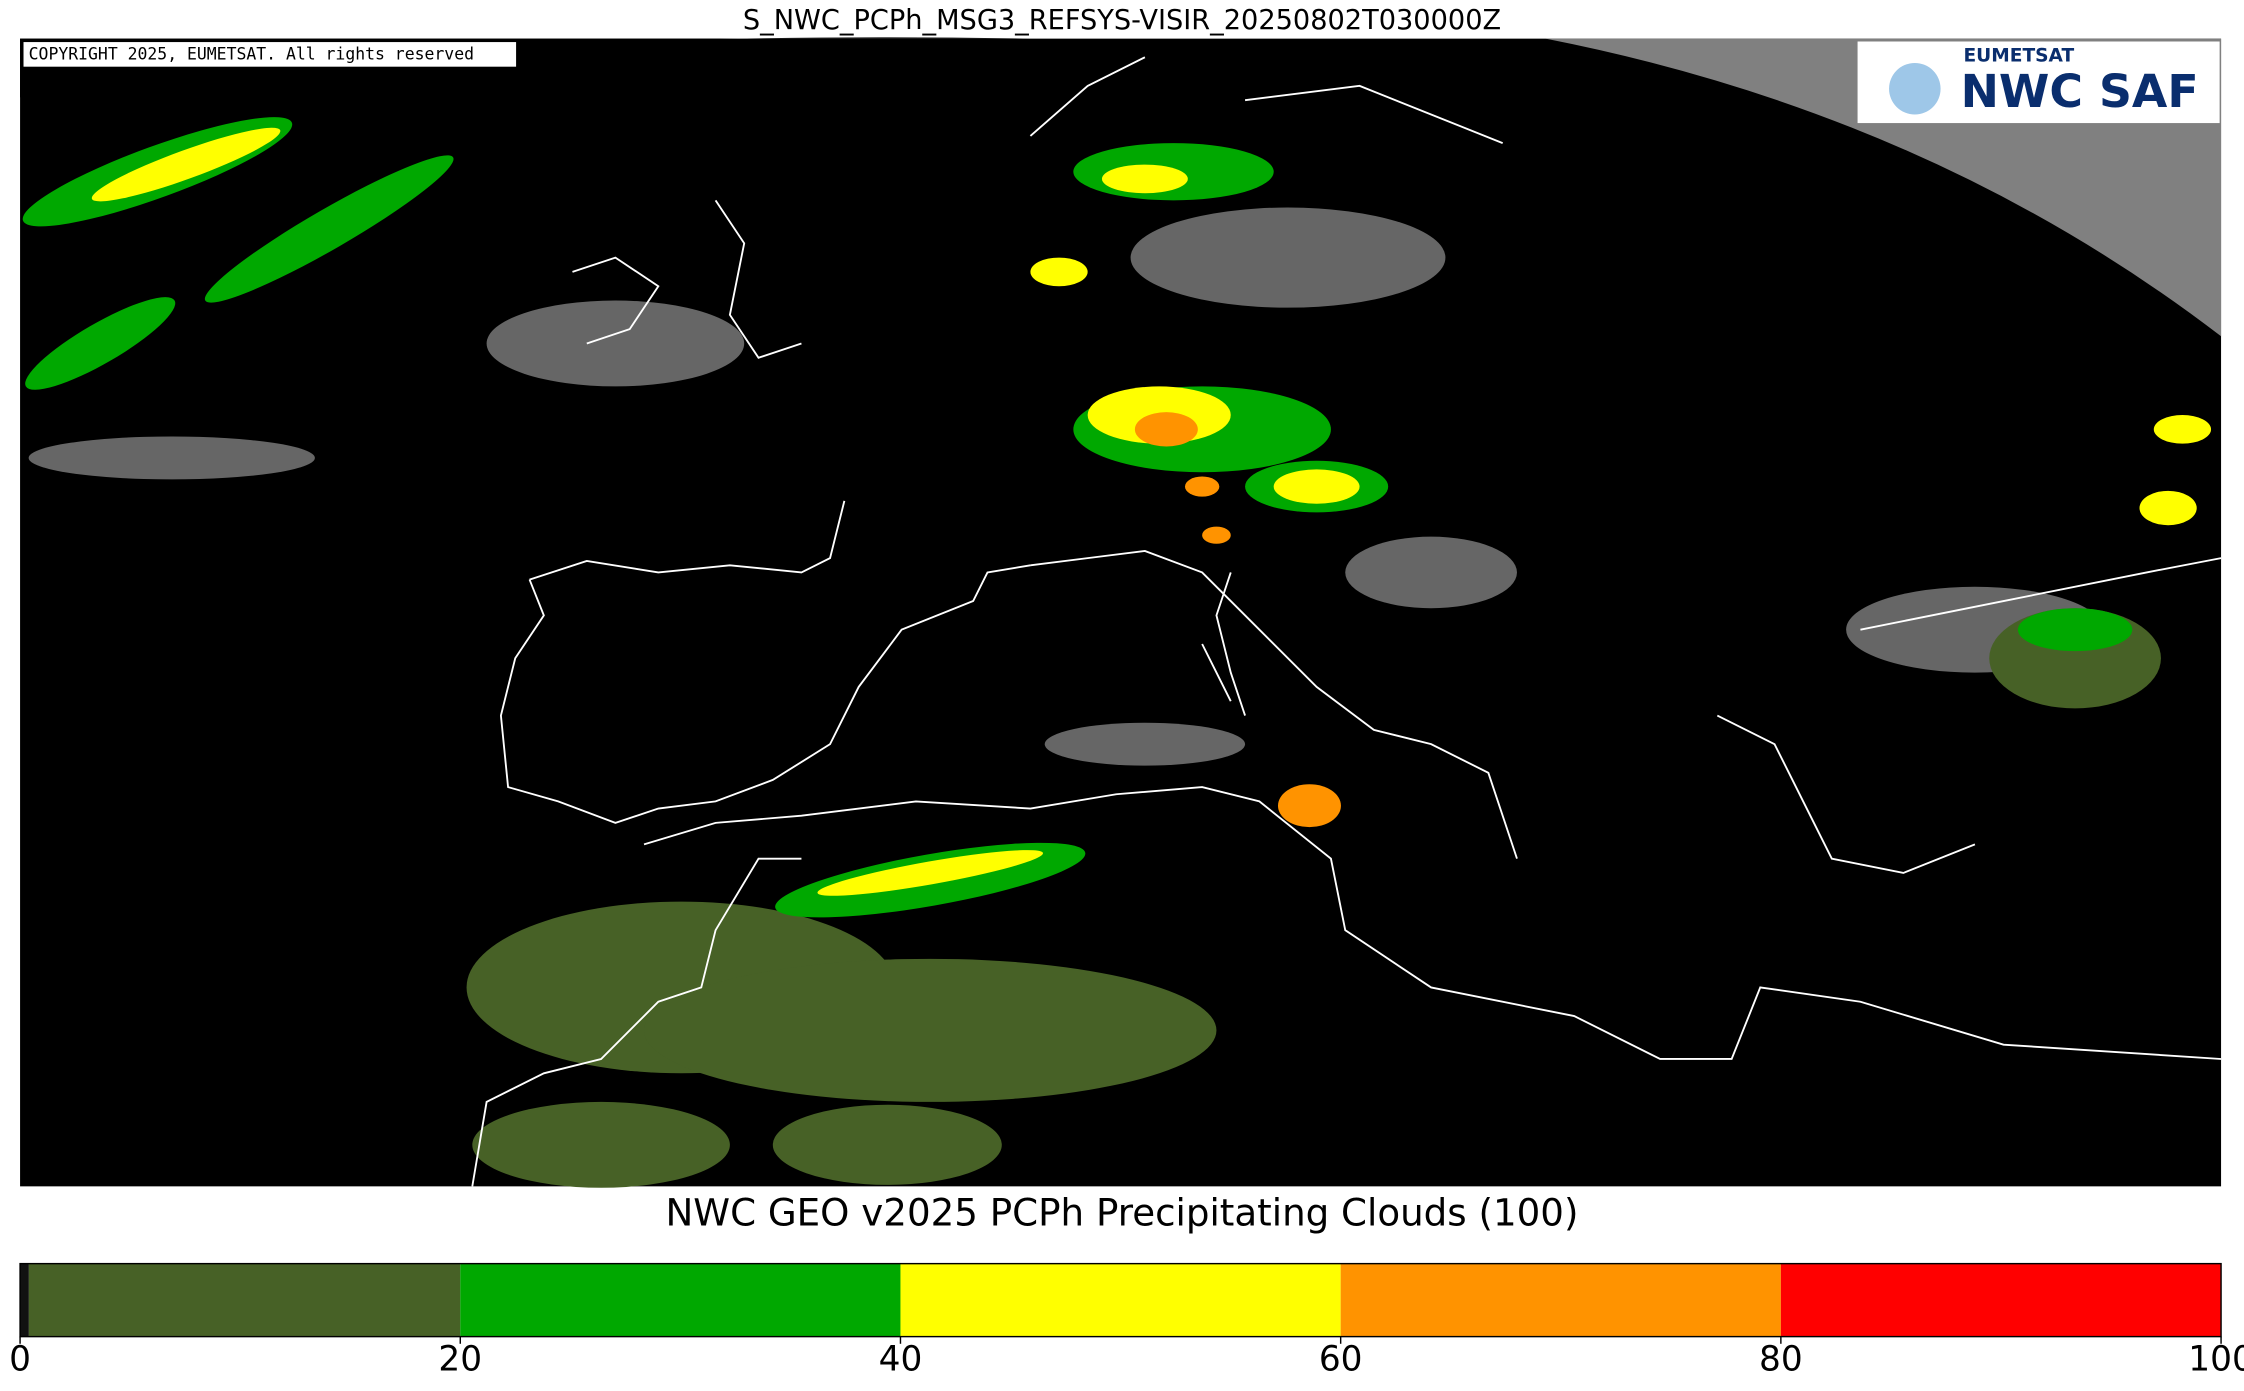 This screenshot has height=1391, width=2244. I want to click on logo-product: NWC SAF, so click(2080, 91).